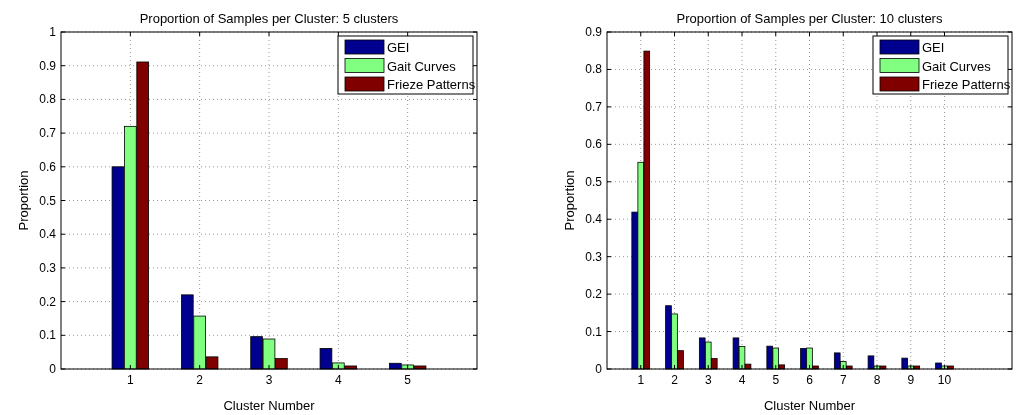 Image resolution: width=1020 pixels, height=415 pixels. I want to click on chart-title: Proportion of Samples per Cluster: 5 clusters, so click(269, 18).